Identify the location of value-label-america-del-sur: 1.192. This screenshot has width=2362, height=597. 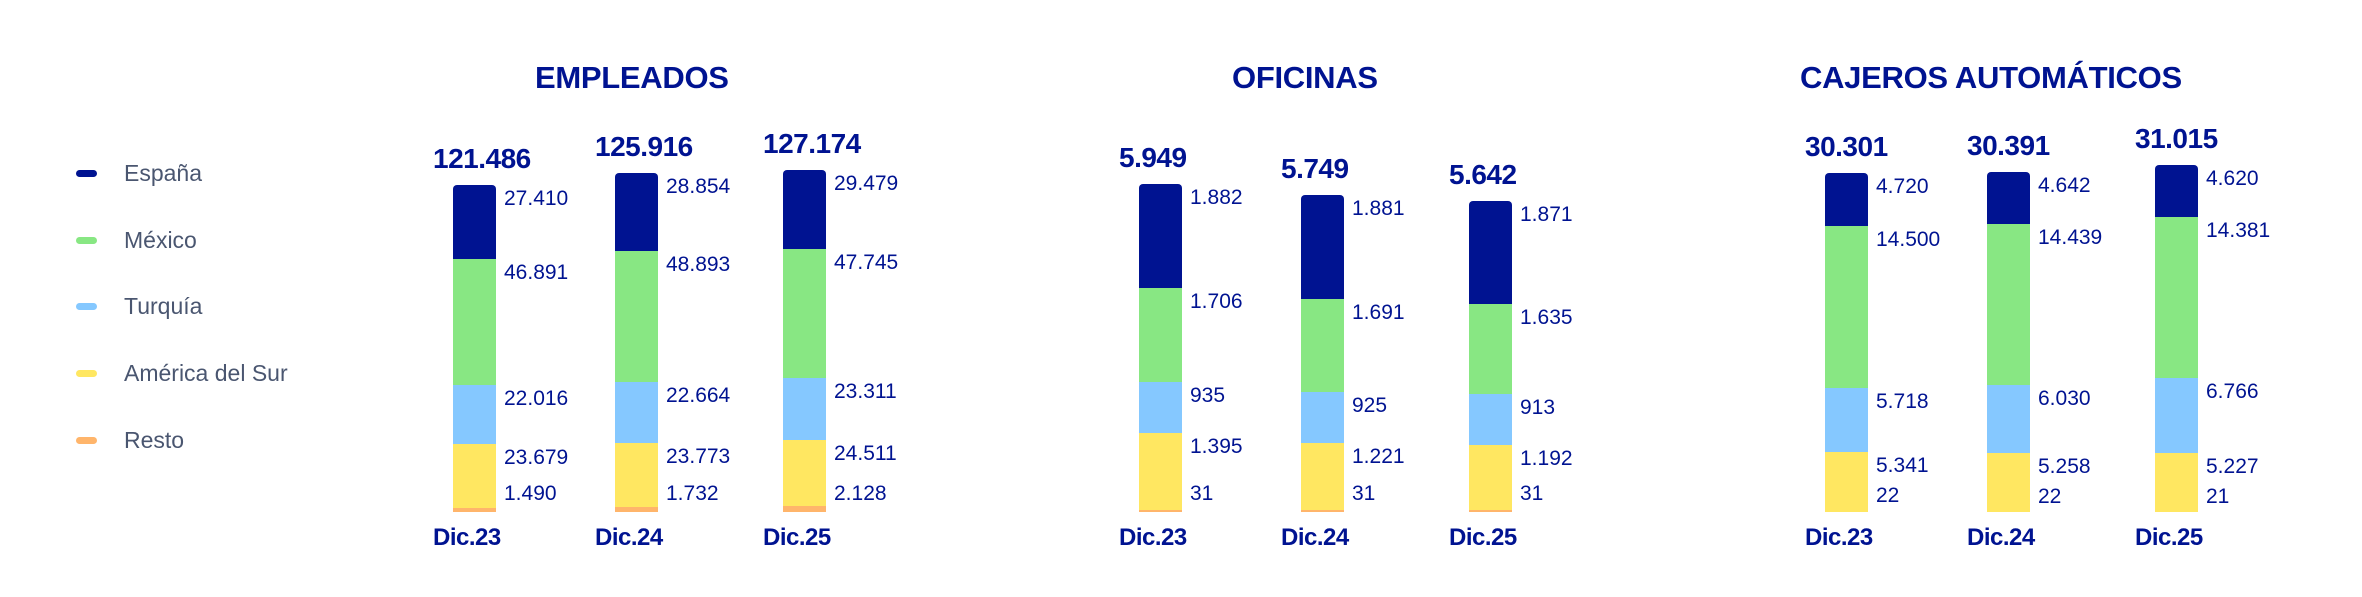
(1546, 458).